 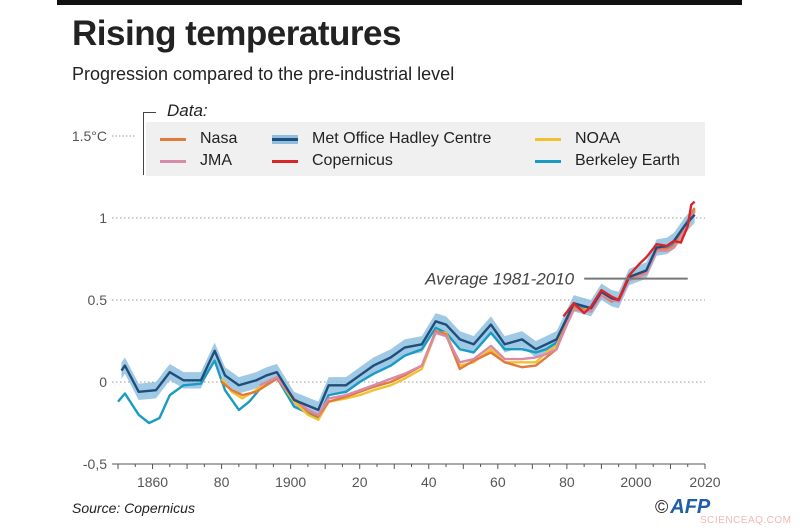 What do you see at coordinates (704, 482) in the screenshot?
I see `x-tick-label: 2020` at bounding box center [704, 482].